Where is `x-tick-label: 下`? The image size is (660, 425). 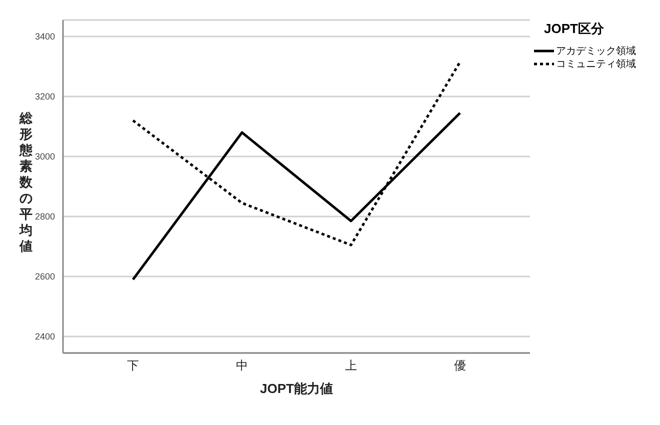 x-tick-label: 下 is located at coordinates (133, 365).